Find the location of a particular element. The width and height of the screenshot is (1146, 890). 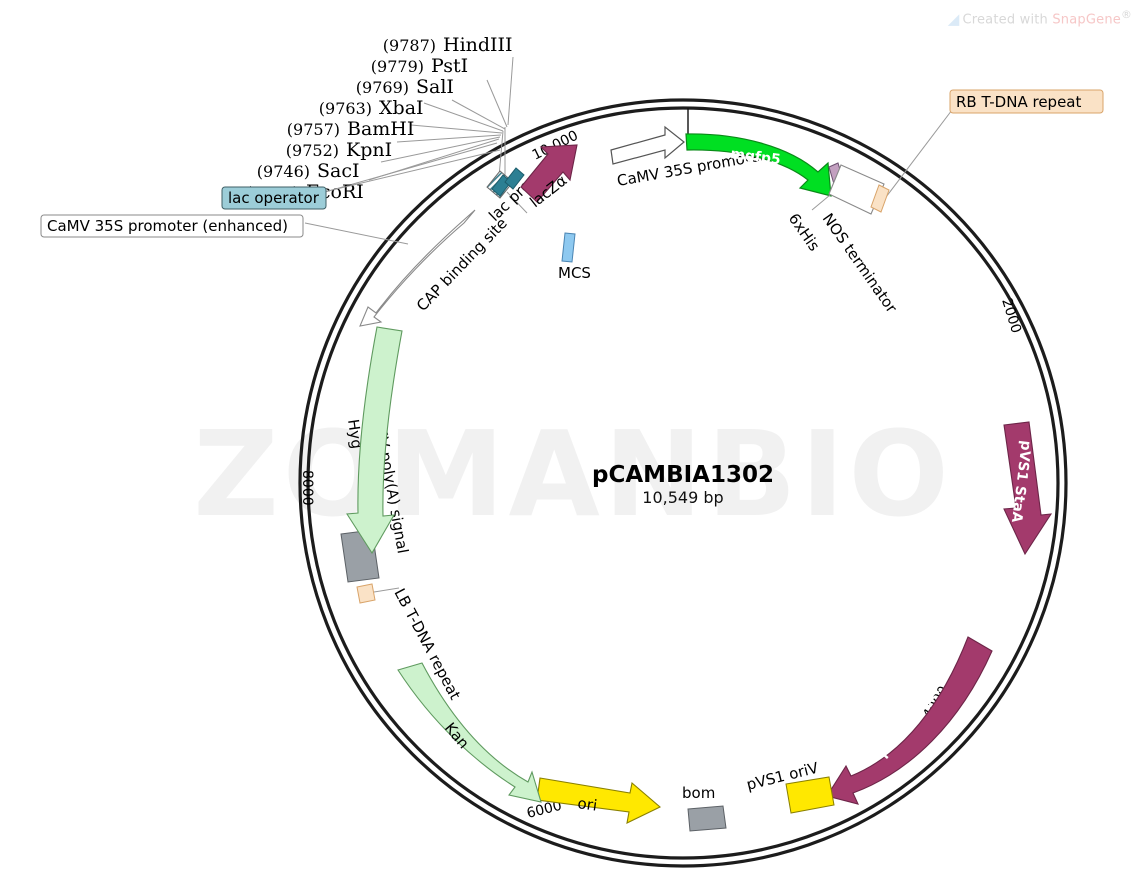

enzyme-name: KpnI is located at coordinates (369, 150).